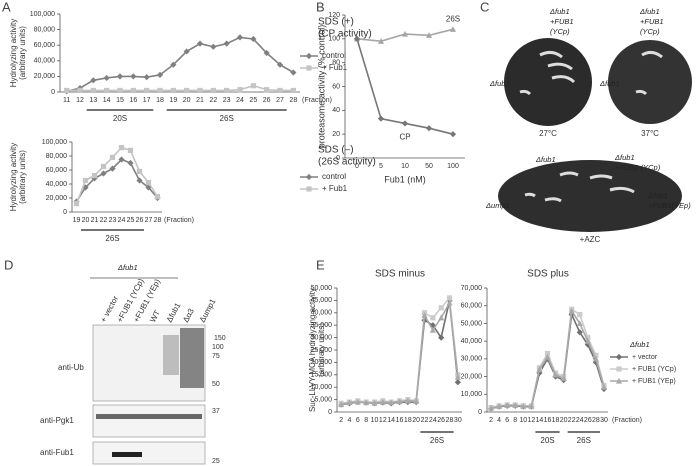 The height and width of the screenshot is (466, 696). What do you see at coordinates (336, 22) in the screenshot?
I see `chart-title: SDS (+)` at bounding box center [336, 22].